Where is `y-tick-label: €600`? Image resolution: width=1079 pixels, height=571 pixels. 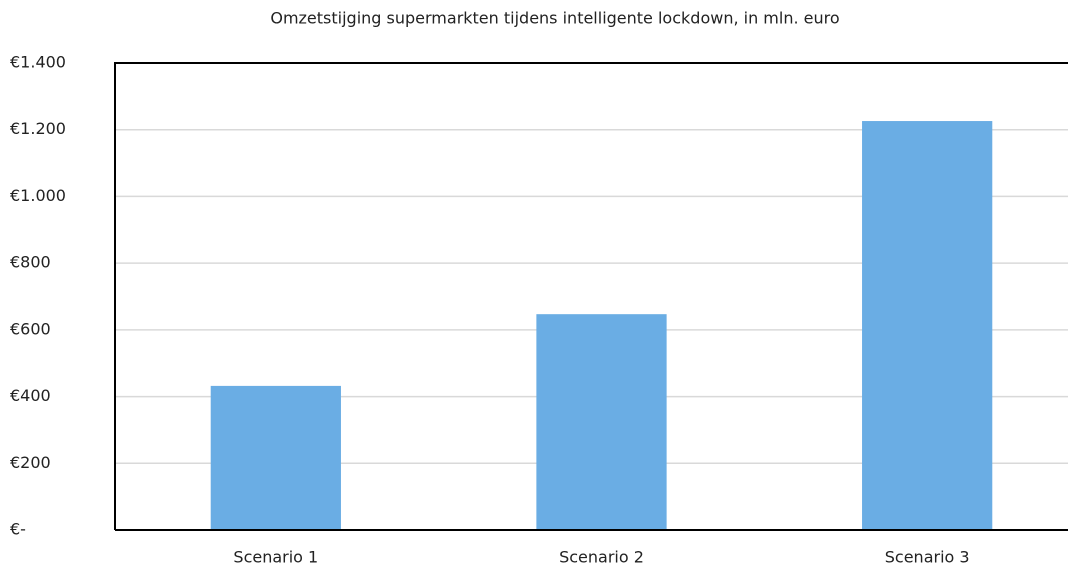
y-tick-label: €600 is located at coordinates (30, 328).